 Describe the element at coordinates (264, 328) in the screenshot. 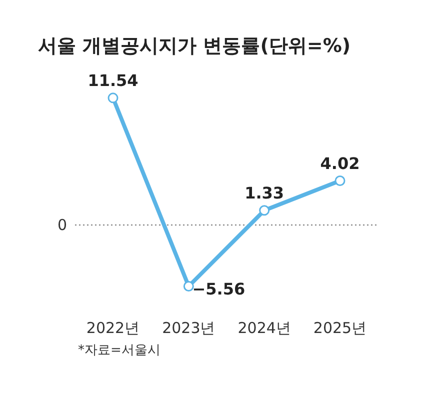

I see `x-label: 2024년` at that location.